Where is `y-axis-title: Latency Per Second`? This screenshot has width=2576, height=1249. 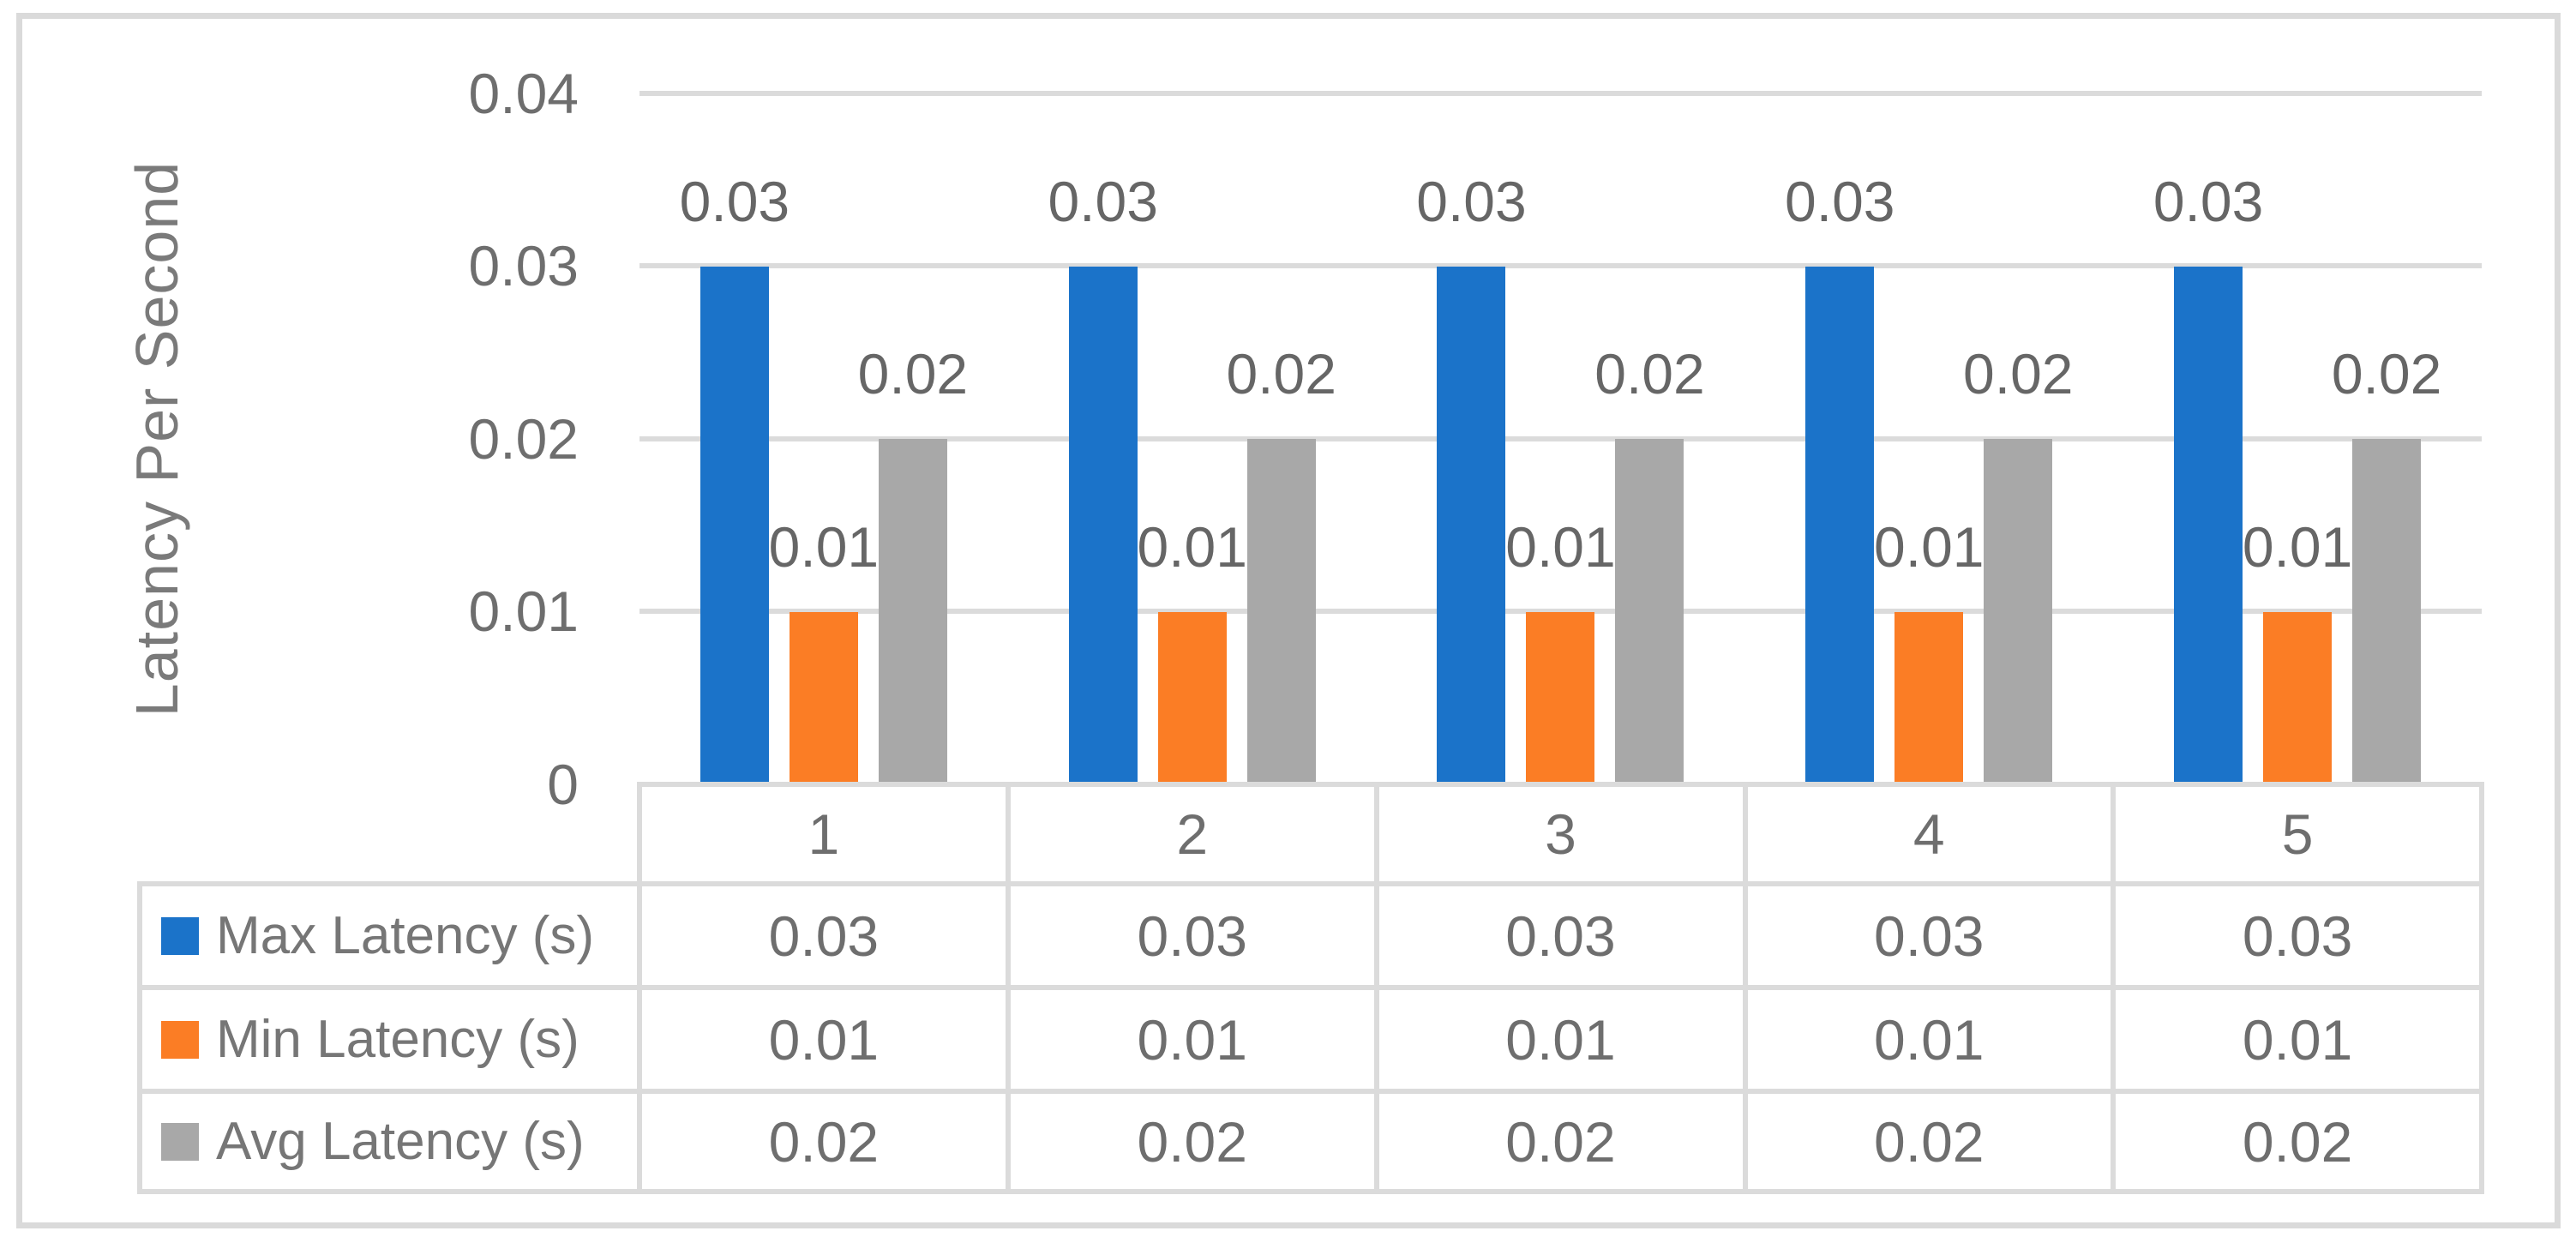 y-axis-title: Latency Per Second is located at coordinates (156, 439).